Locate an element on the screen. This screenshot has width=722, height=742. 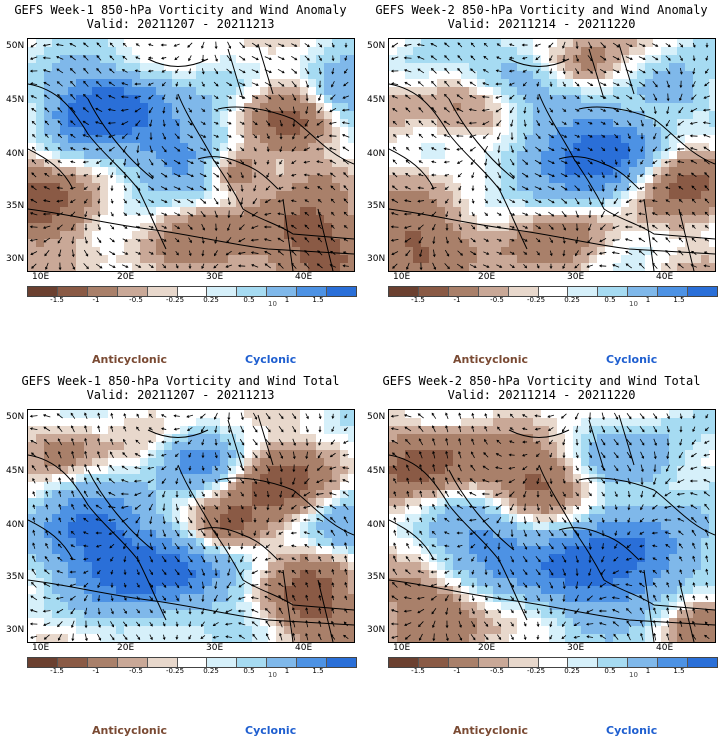
vorticity-map is located at coordinates (191, 526).